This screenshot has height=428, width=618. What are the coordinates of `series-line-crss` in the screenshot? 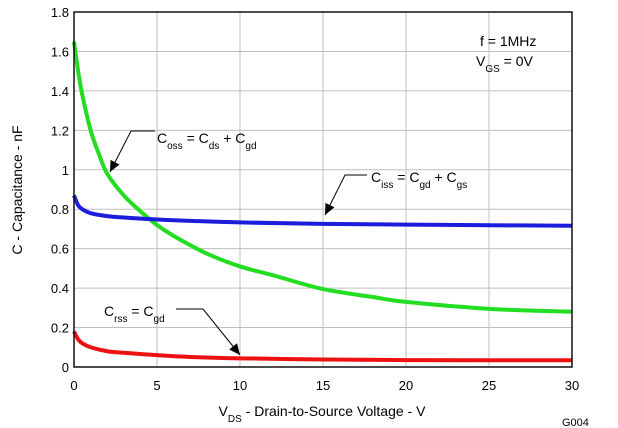 It's located at (322, 346).